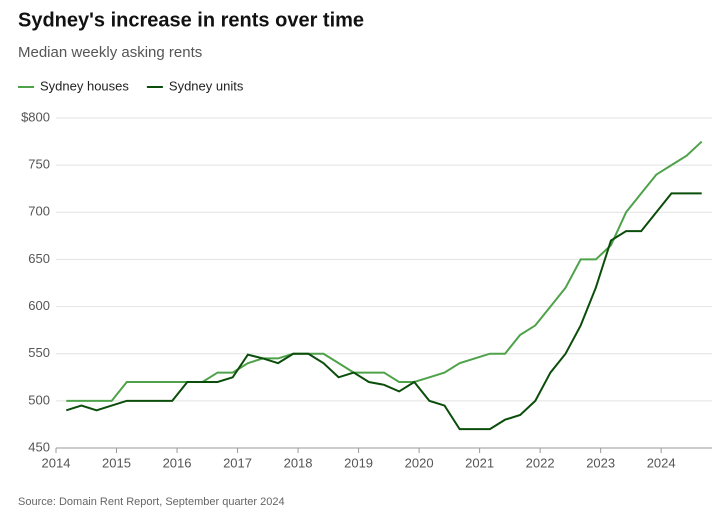 Image resolution: width=712 pixels, height=516 pixels. Describe the element at coordinates (206, 85) in the screenshot. I see `legend-label: Sydney units` at that location.